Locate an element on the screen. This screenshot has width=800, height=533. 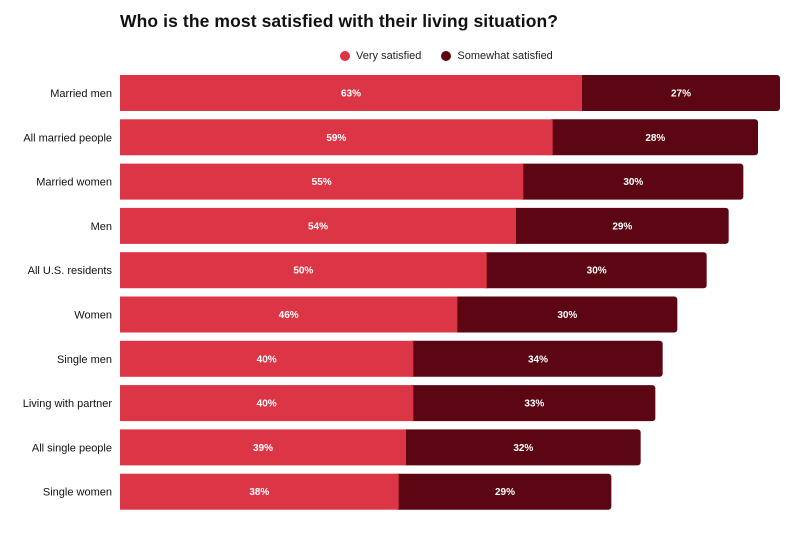
legend-swatch-very-satisfied is located at coordinates (345, 56).